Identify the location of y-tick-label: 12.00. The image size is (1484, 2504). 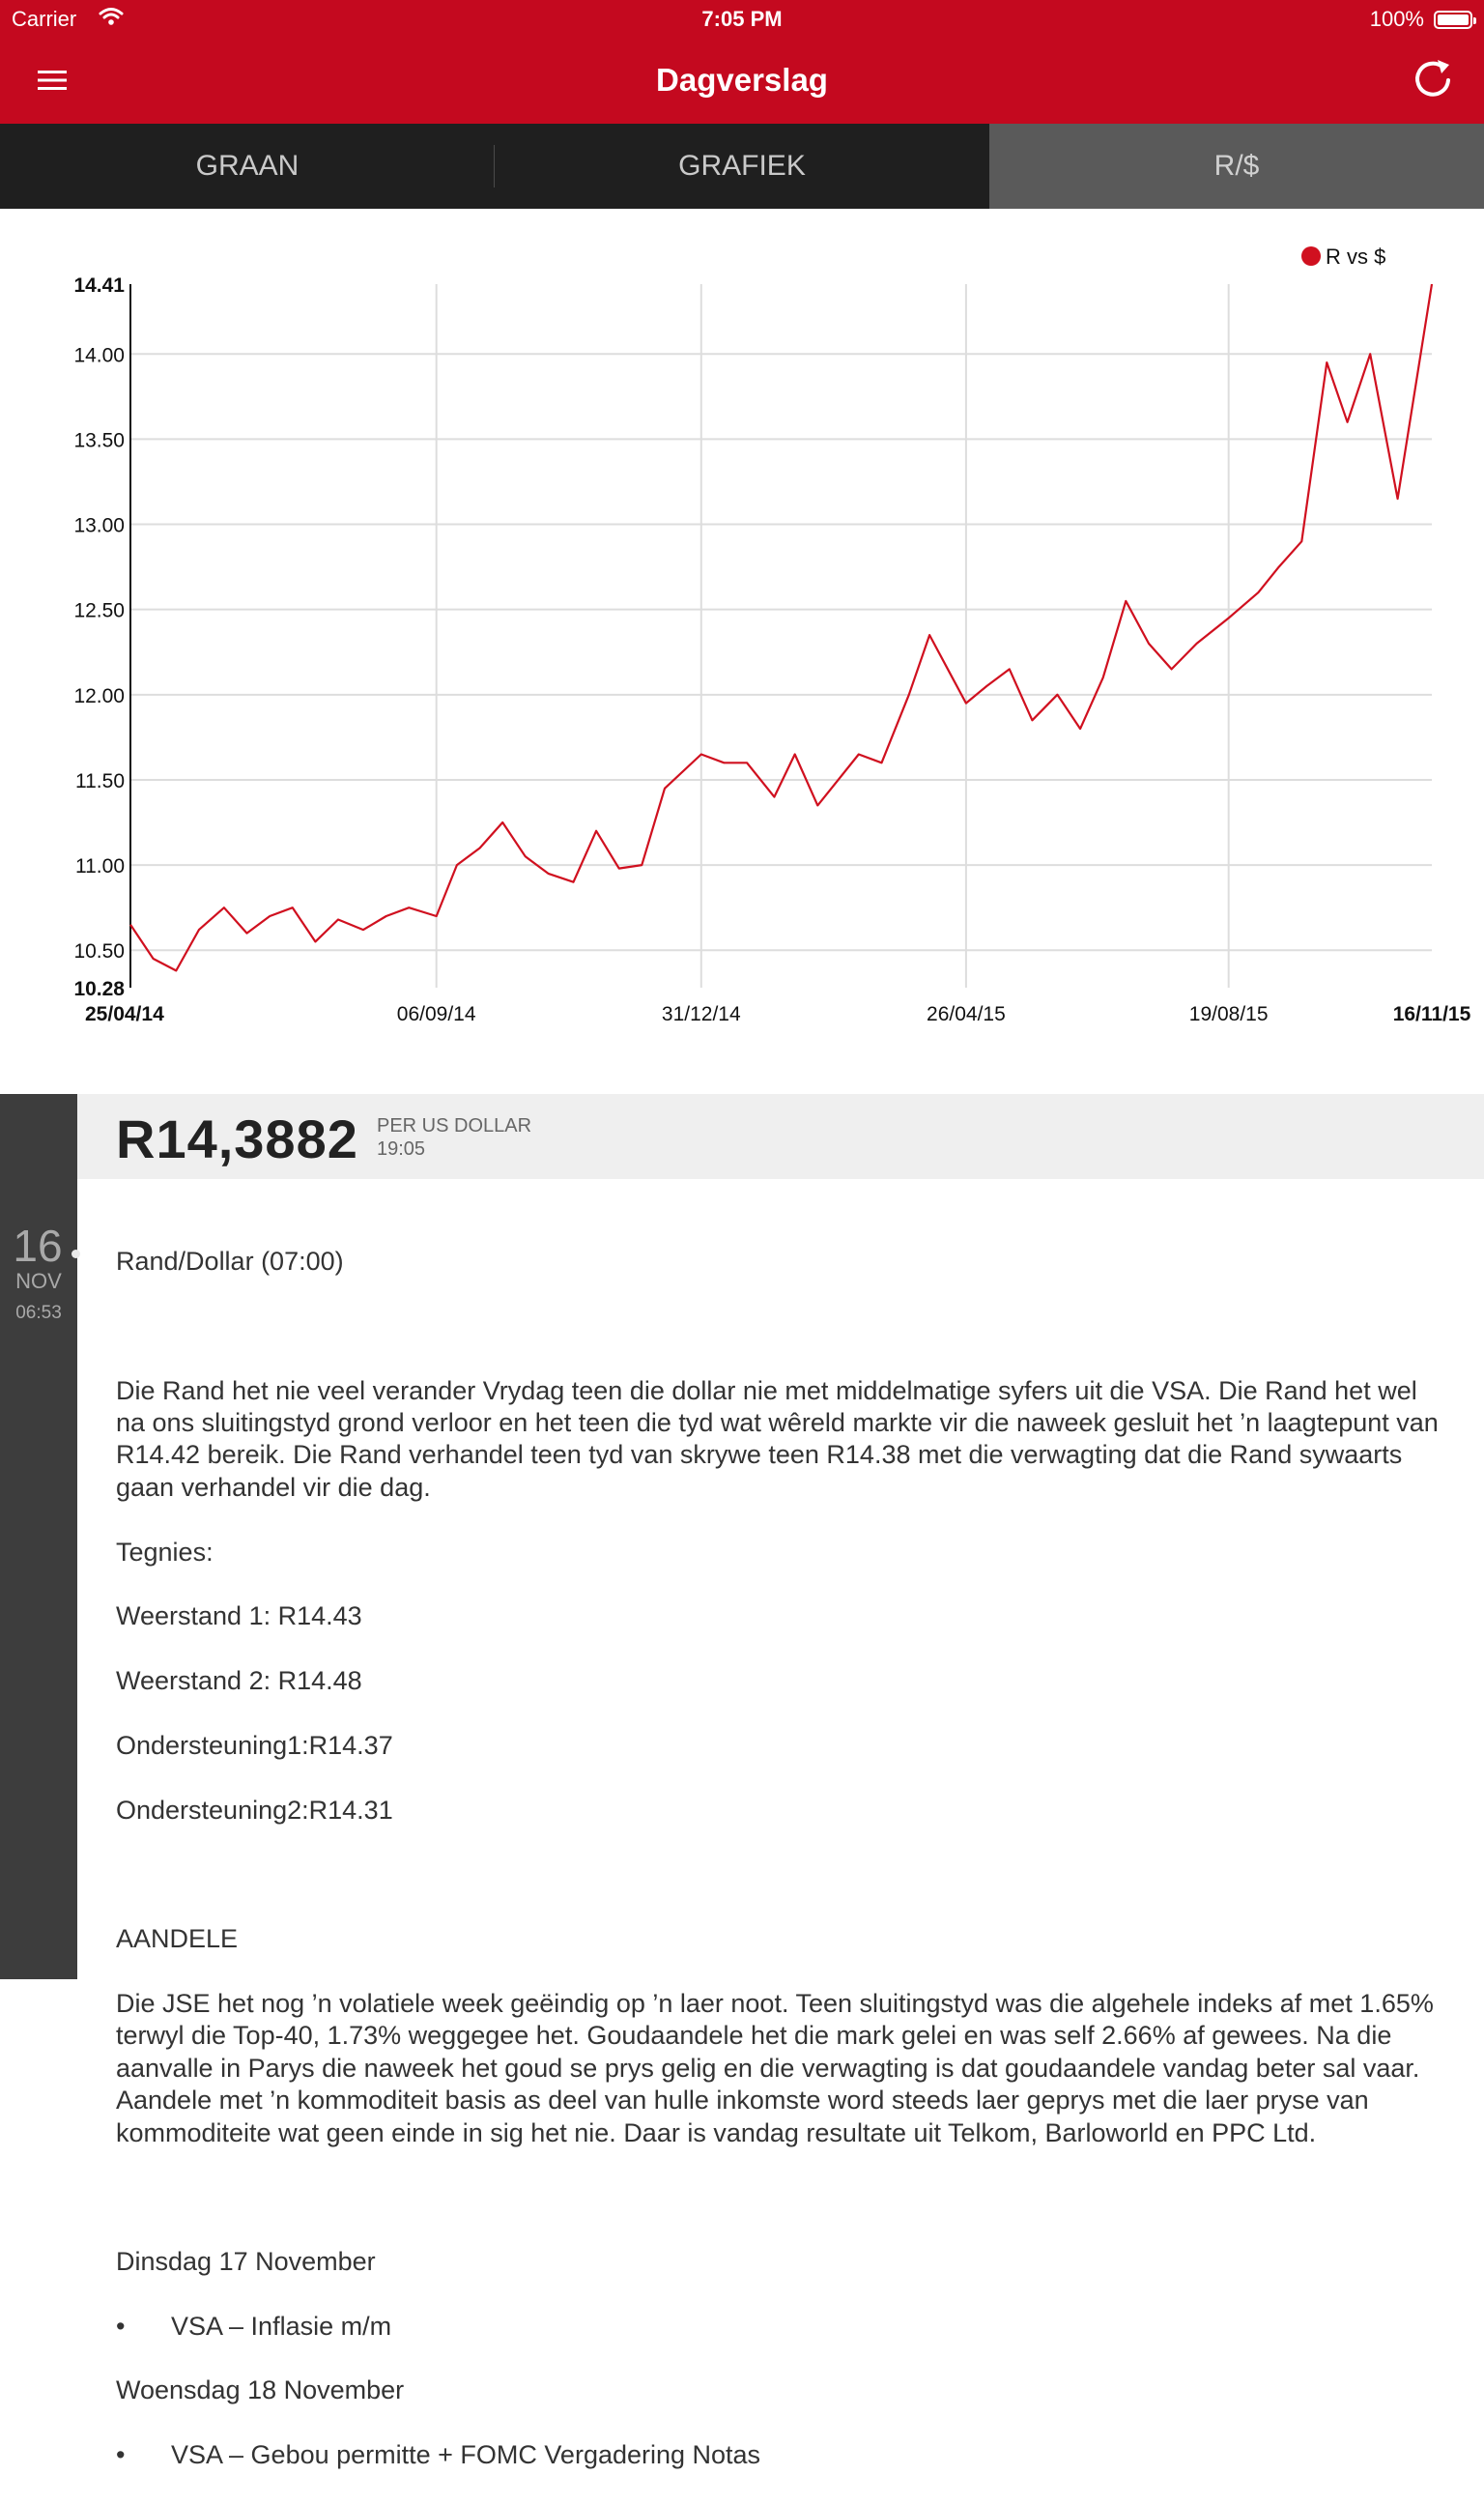
(99, 696).